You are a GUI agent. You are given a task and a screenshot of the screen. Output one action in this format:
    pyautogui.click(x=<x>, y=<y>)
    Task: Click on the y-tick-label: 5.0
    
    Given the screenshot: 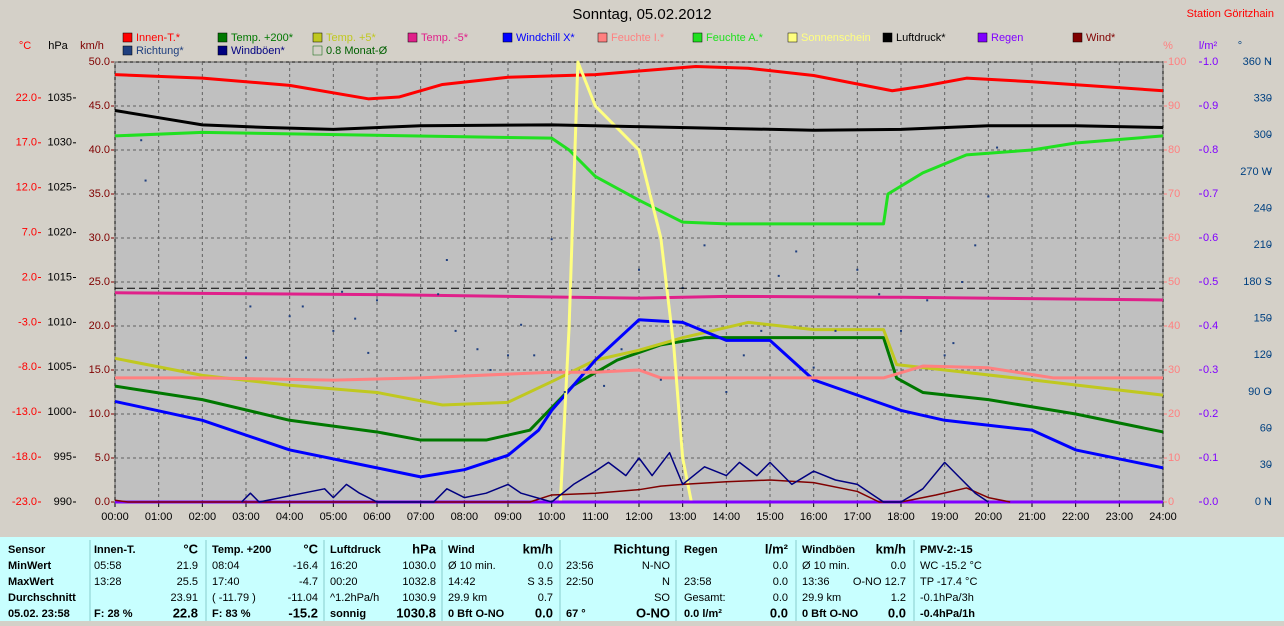 What is the action you would take?
    pyautogui.click(x=102, y=458)
    